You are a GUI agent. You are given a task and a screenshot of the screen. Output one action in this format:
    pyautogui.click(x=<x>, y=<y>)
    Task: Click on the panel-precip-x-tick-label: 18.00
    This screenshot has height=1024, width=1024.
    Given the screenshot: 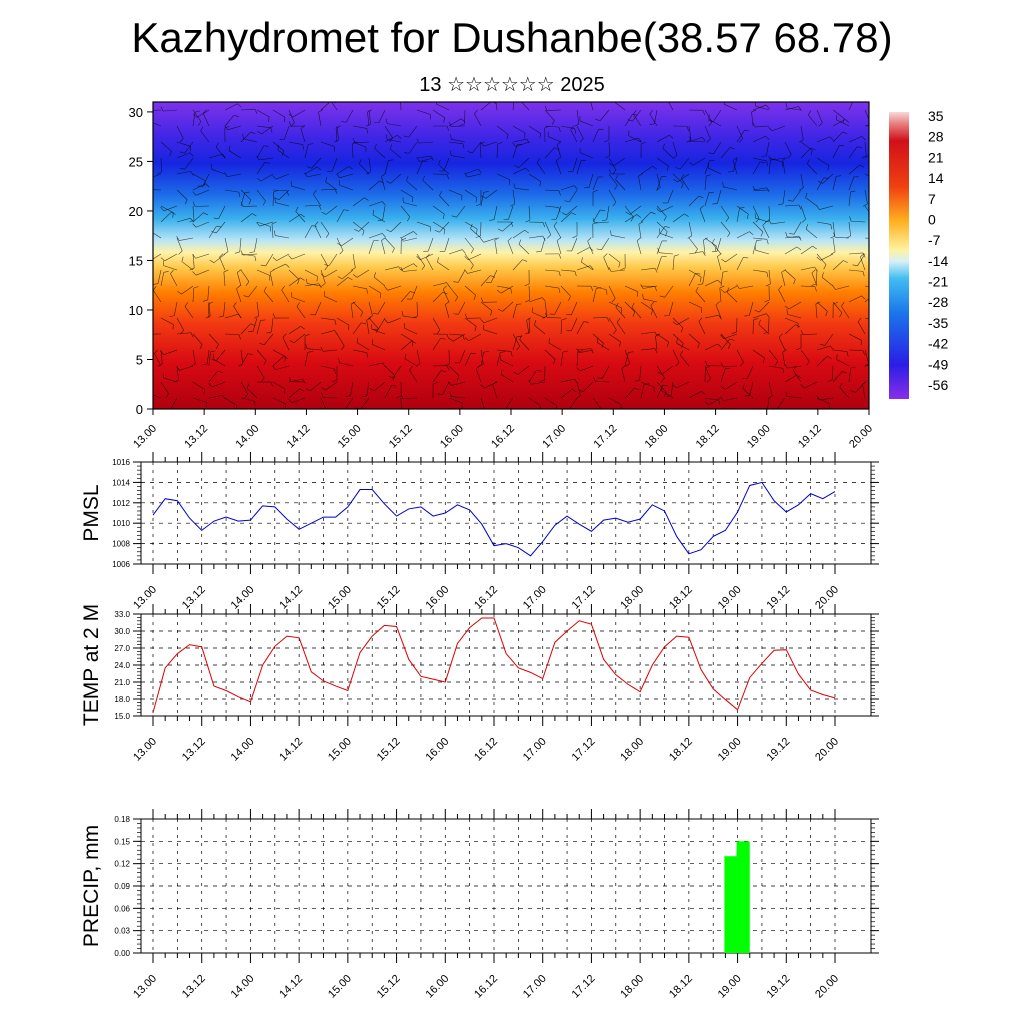 What is the action you would take?
    pyautogui.click(x=632, y=987)
    